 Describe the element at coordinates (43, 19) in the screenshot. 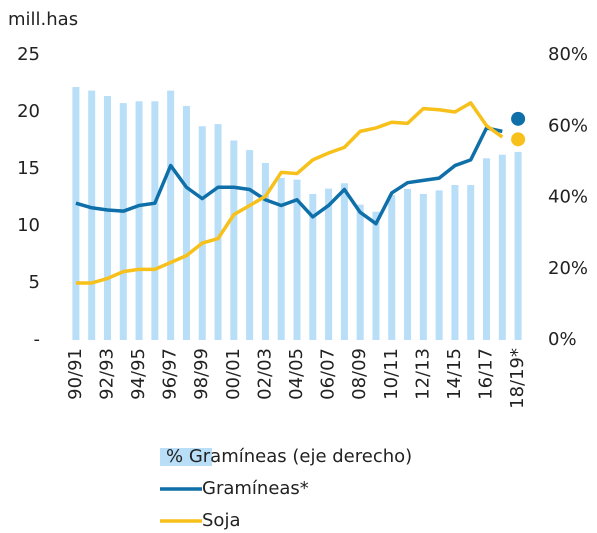

I see `y-axis-title: mill.has` at that location.